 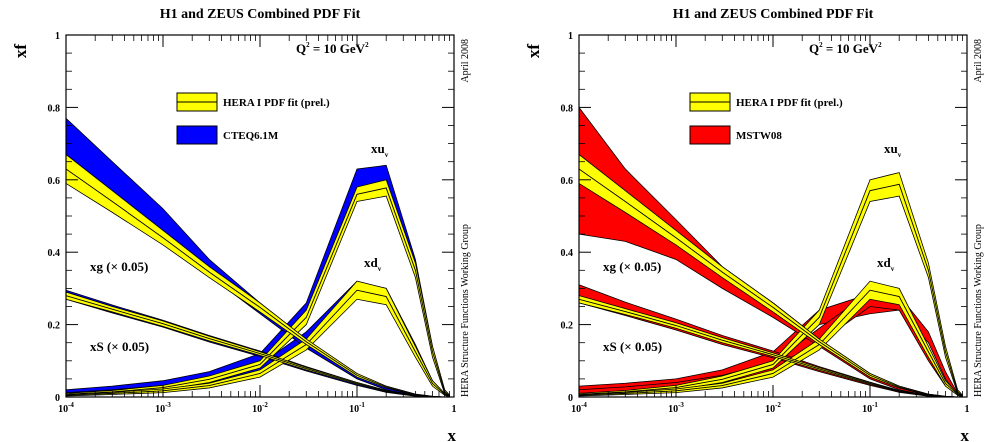 I want to click on legend-label: CTEQ6.1M, so click(x=251, y=136).